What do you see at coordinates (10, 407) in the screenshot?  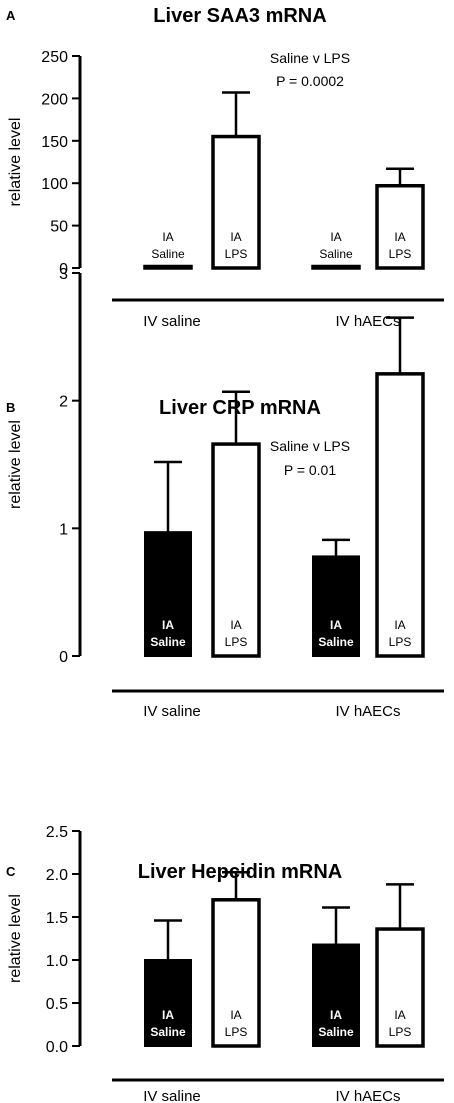 I see `panel-letter: B` at bounding box center [10, 407].